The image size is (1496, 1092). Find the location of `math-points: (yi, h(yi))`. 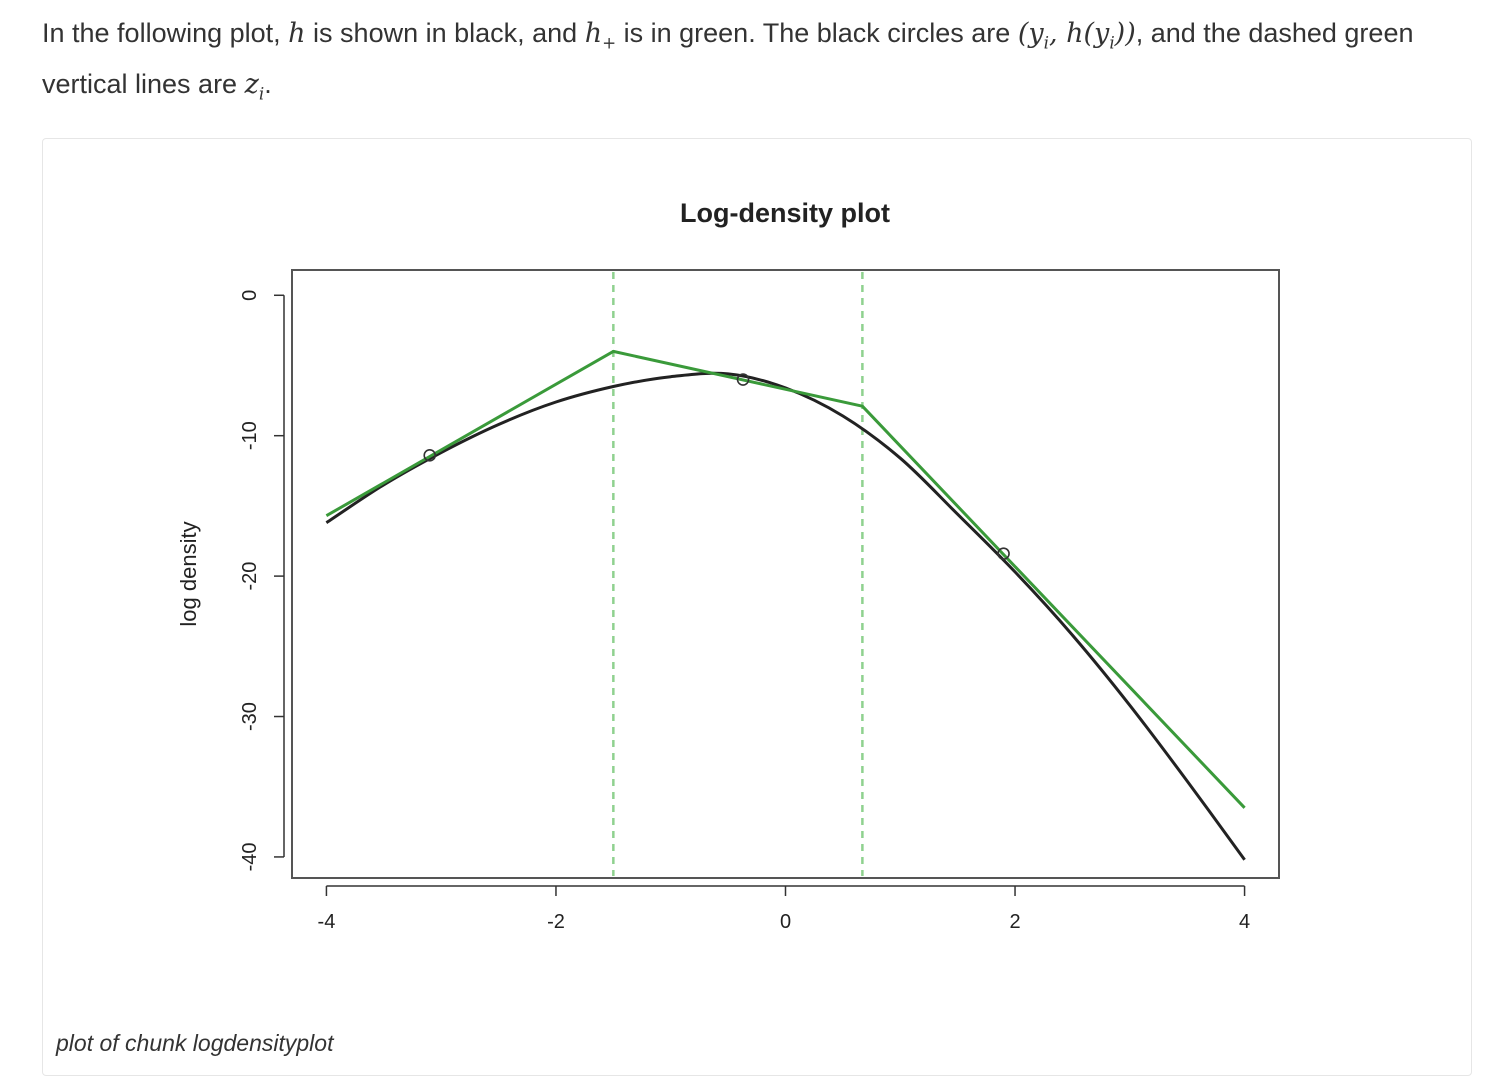

math-points: (yi, h(yi)) is located at coordinates (1076, 35).